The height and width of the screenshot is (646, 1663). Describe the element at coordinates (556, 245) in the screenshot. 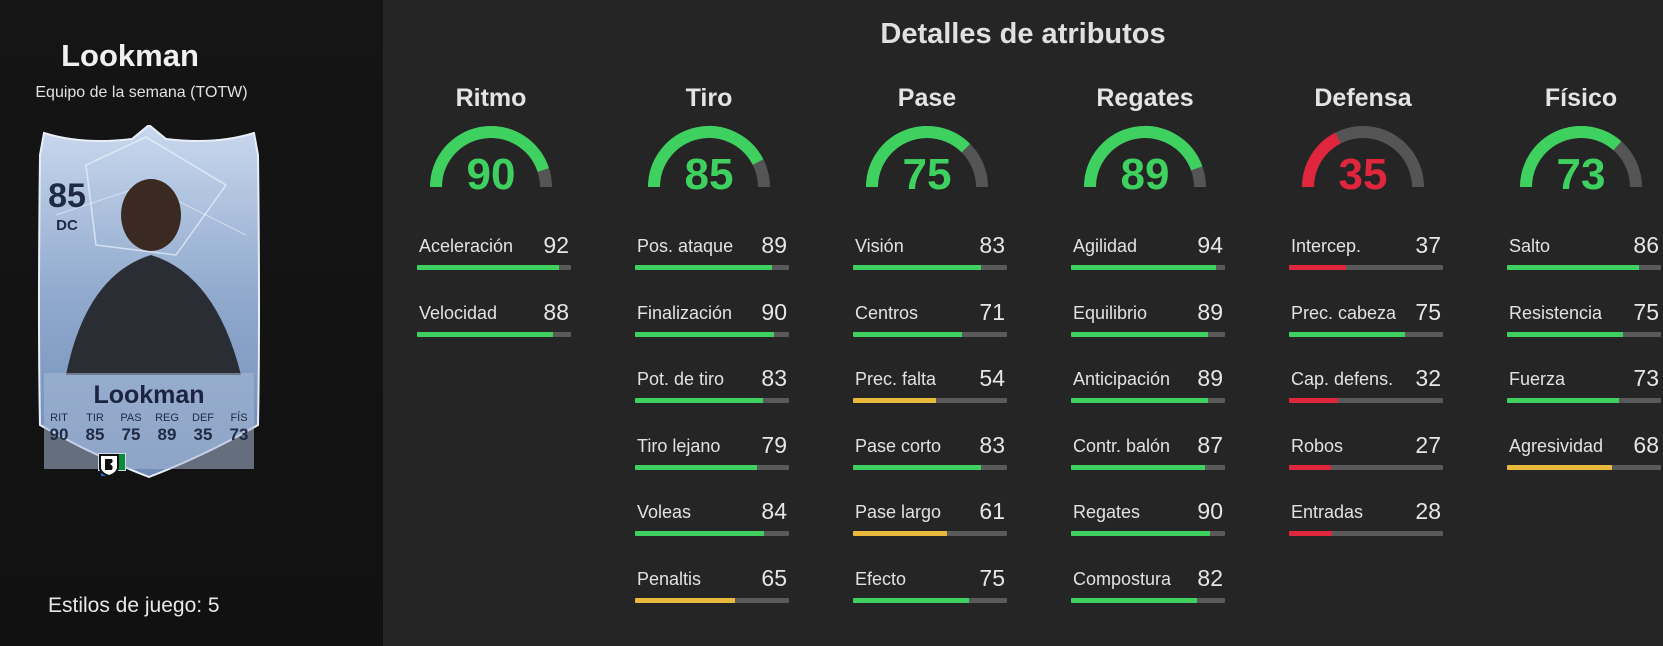

I see `attribute-value: 92` at that location.